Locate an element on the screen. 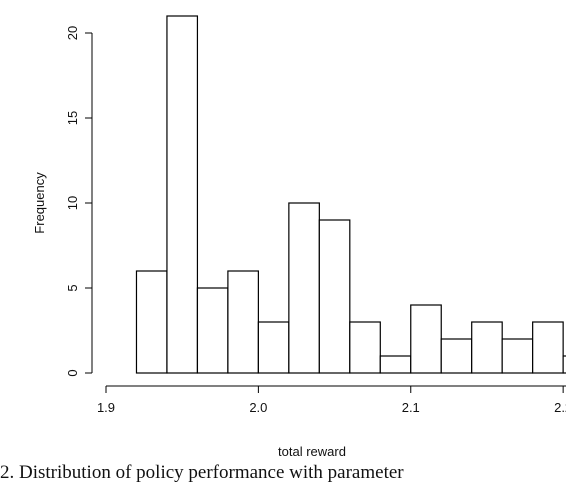 The image size is (566, 492). y-tick-label: 5 is located at coordinates (72, 287).